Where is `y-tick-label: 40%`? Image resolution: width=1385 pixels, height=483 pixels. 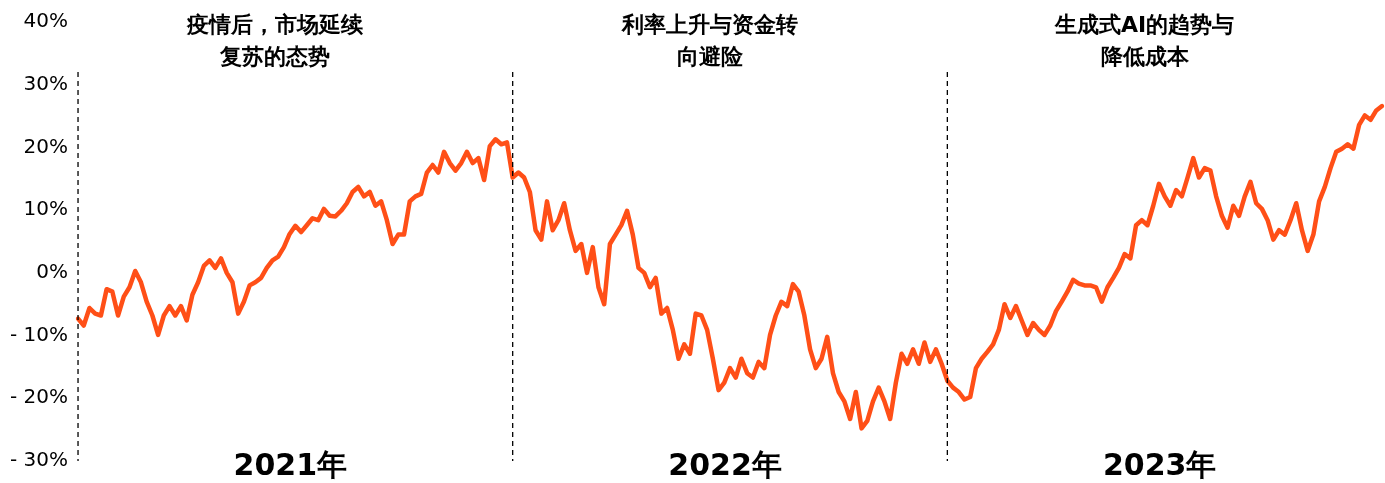
y-tick-label: 40% is located at coordinates (46, 20).